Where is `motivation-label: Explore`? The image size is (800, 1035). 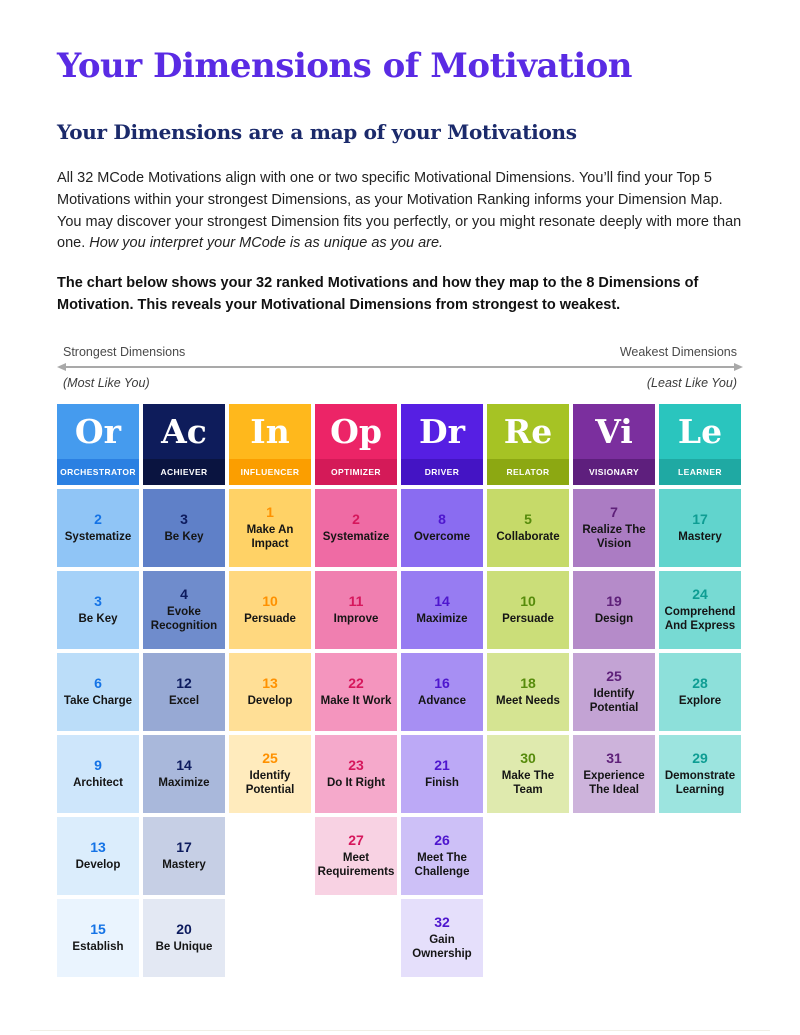
motivation-label: Explore is located at coordinates (700, 700).